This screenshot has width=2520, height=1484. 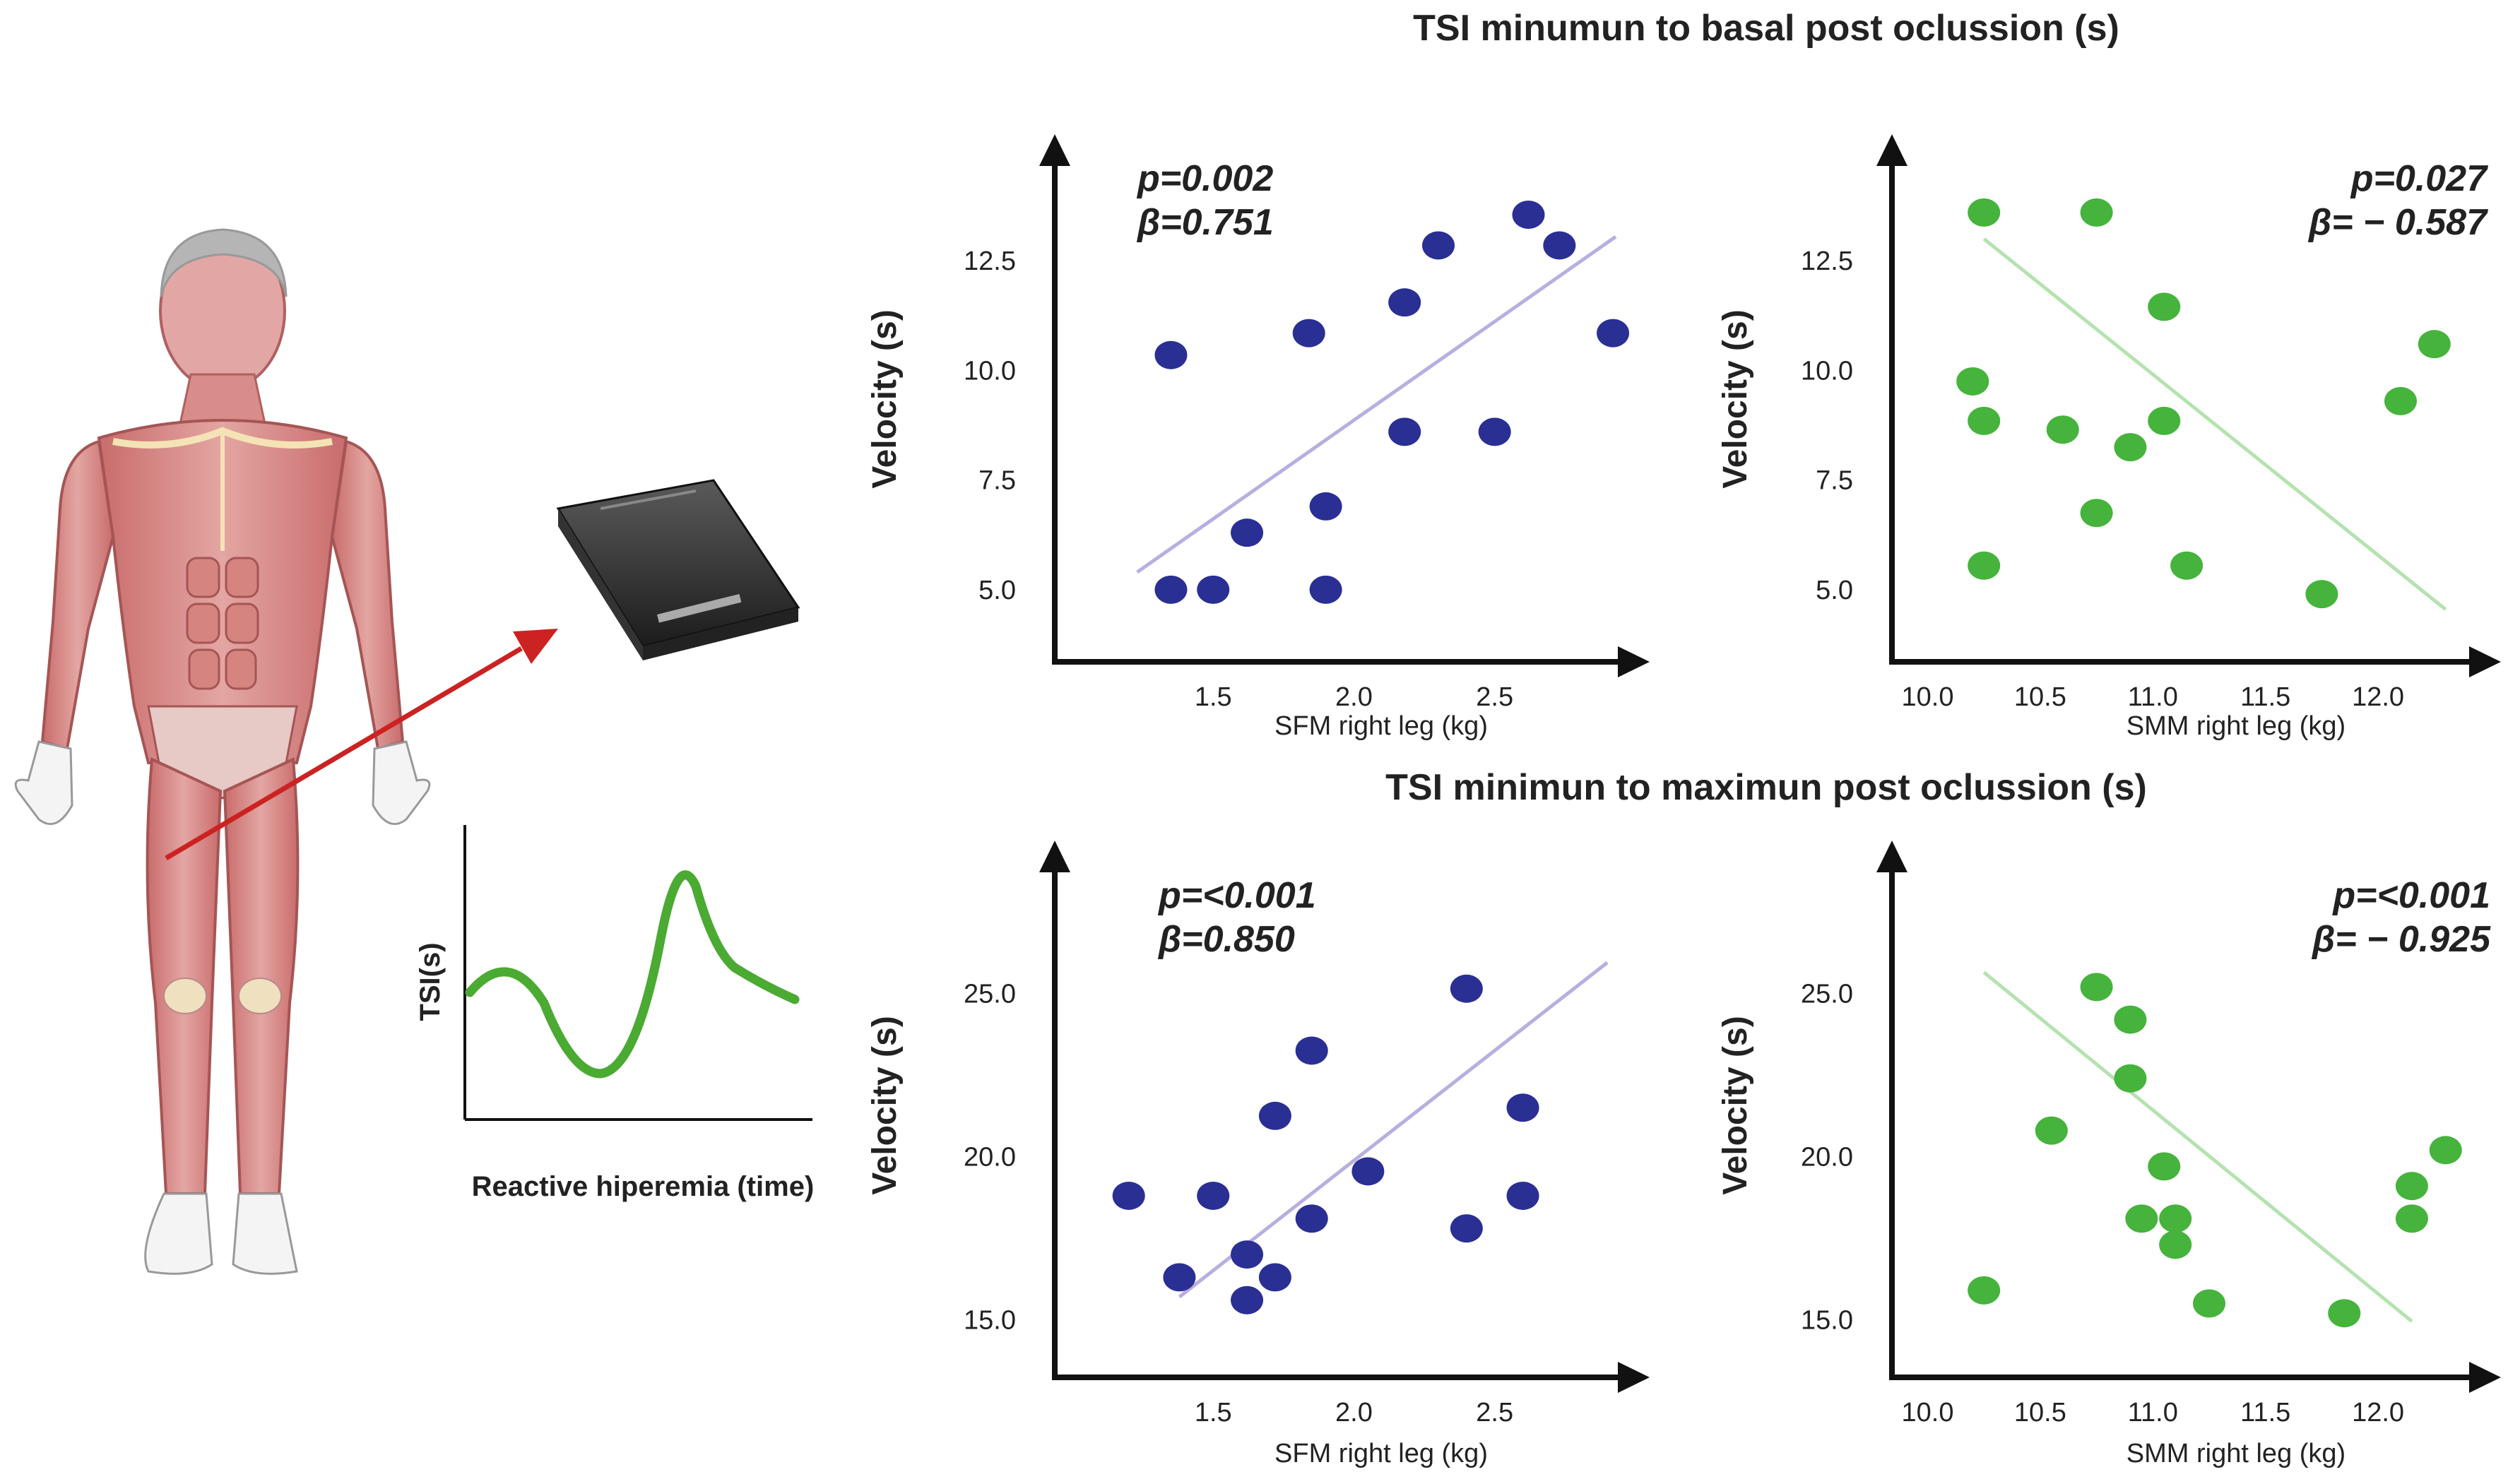 What do you see at coordinates (1494, 697) in the screenshot?
I see `x-tick-label: 2.5` at bounding box center [1494, 697].